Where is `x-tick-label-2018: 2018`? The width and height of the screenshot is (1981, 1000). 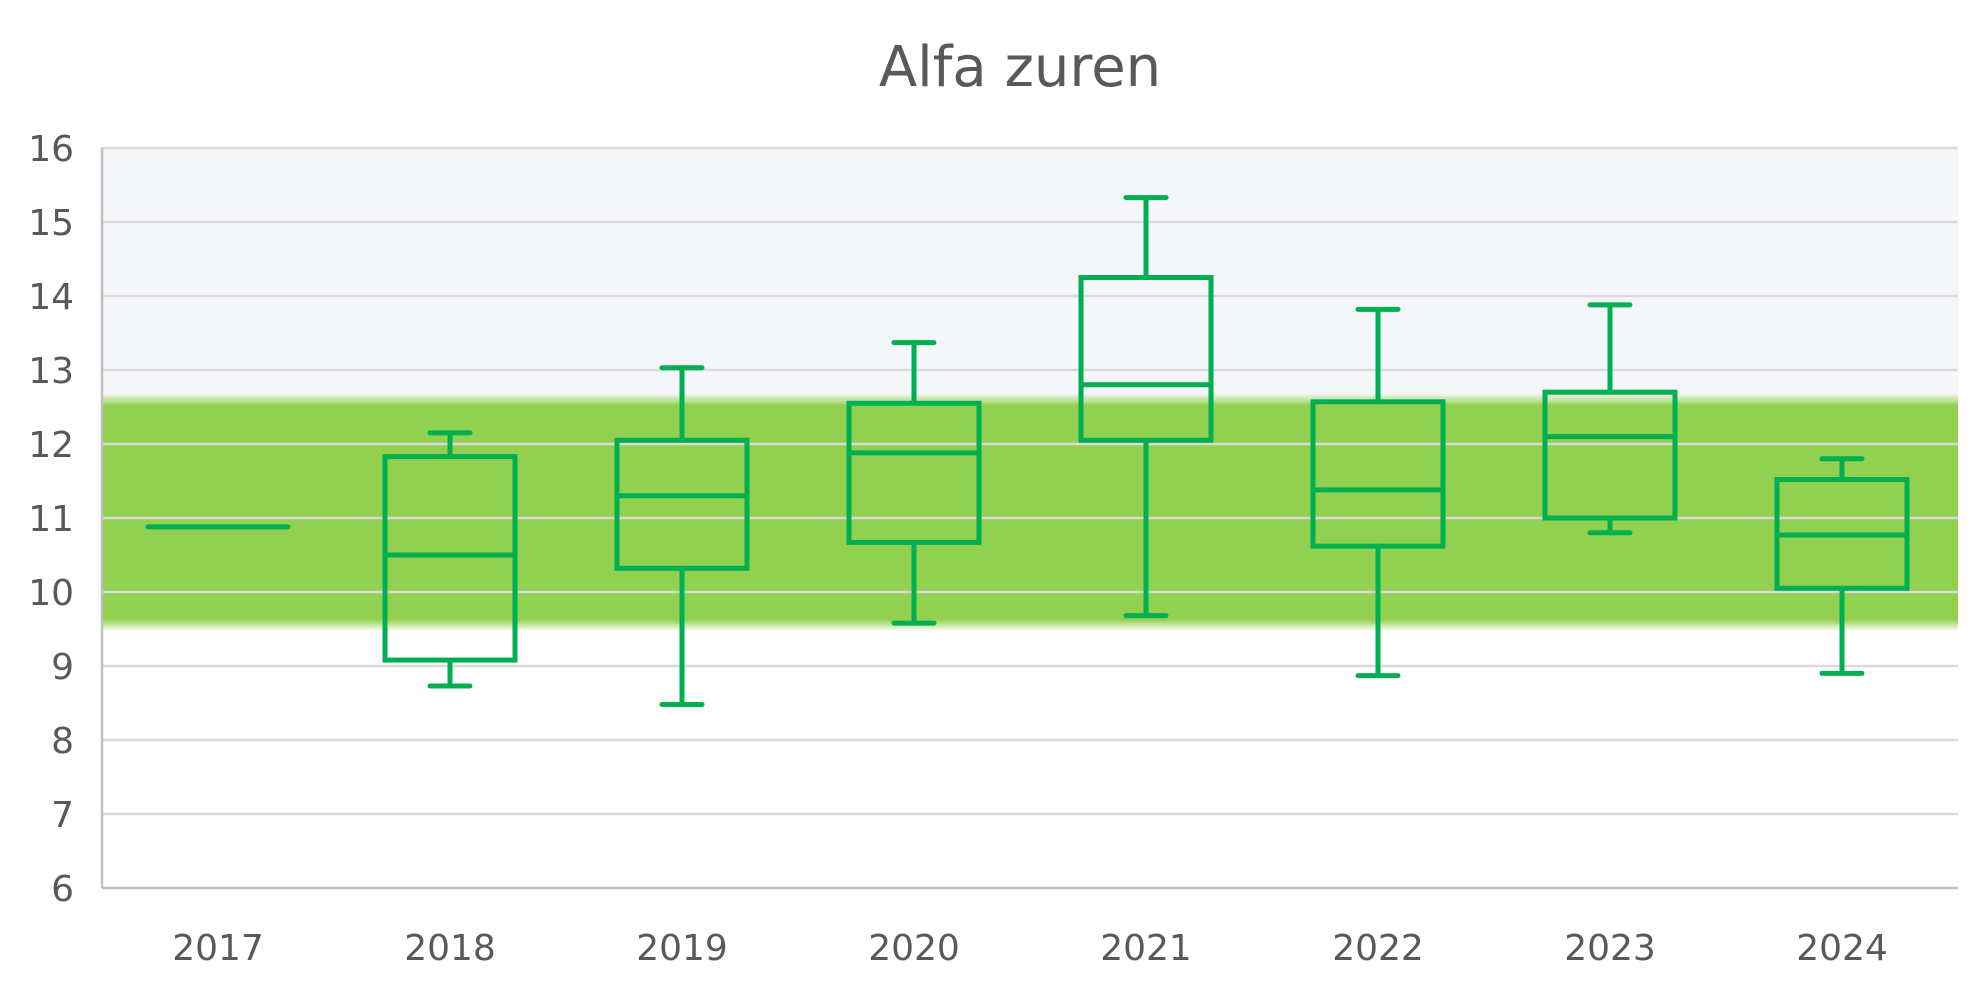 x-tick-label-2018: 2018 is located at coordinates (450, 948).